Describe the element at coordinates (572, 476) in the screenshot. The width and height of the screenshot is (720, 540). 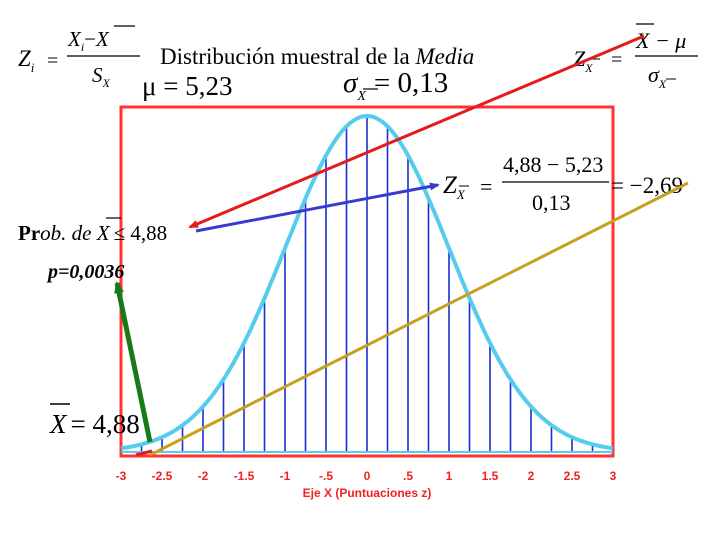
I see `x-tick-label: 2.5` at that location.